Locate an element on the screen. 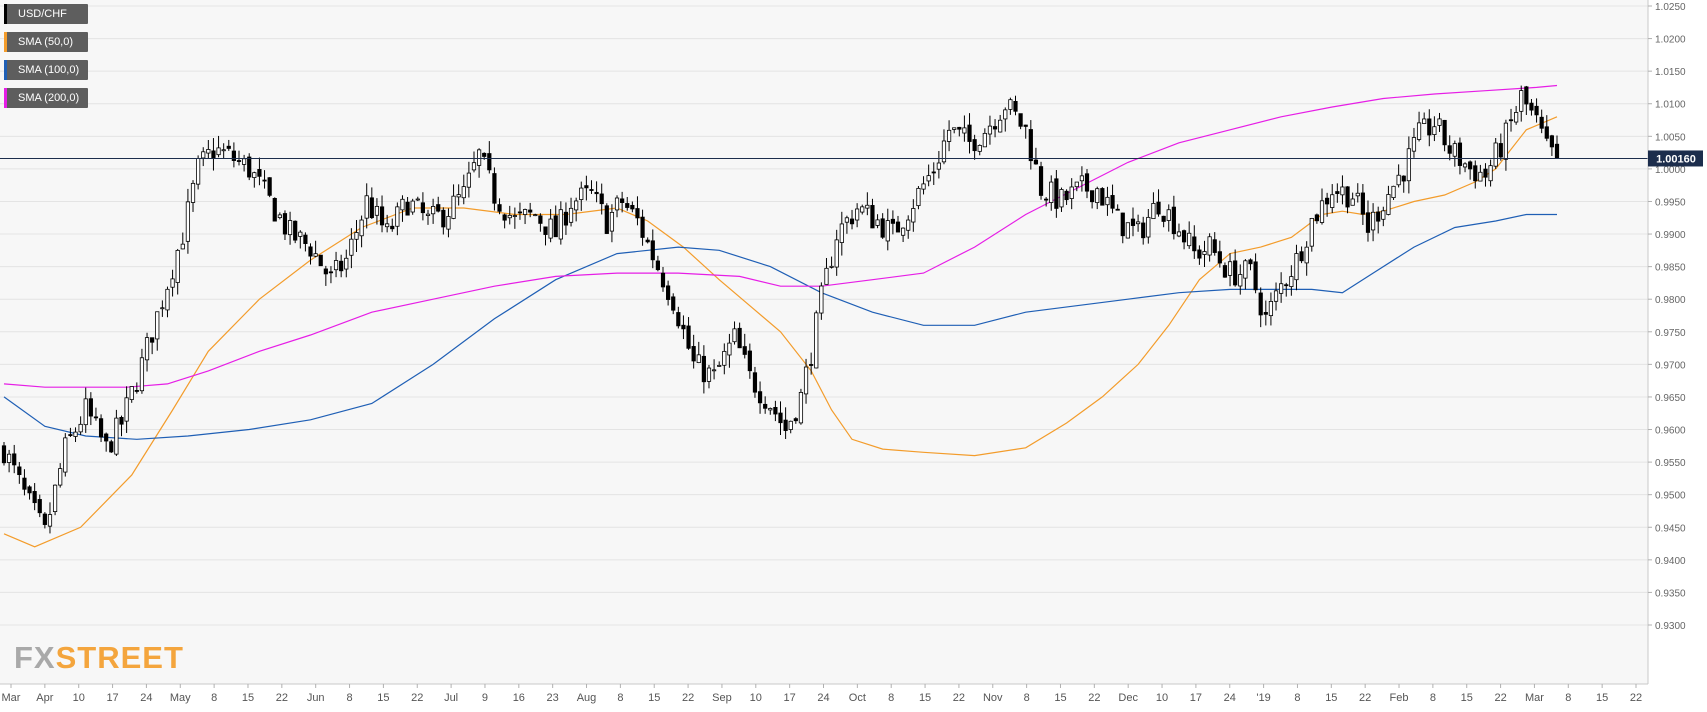  y-tick-label: 0.9800 is located at coordinates (1670, 300).